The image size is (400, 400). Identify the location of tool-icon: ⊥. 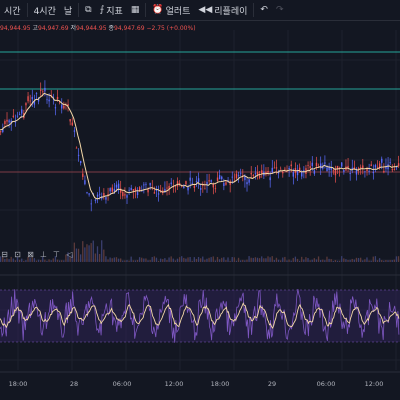
(43, 254).